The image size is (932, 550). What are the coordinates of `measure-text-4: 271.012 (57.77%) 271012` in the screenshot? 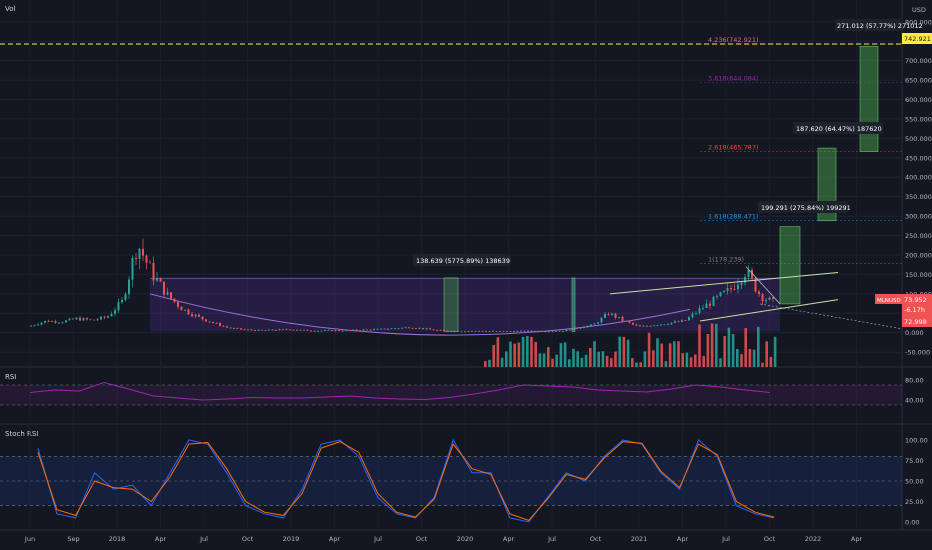 It's located at (880, 26).